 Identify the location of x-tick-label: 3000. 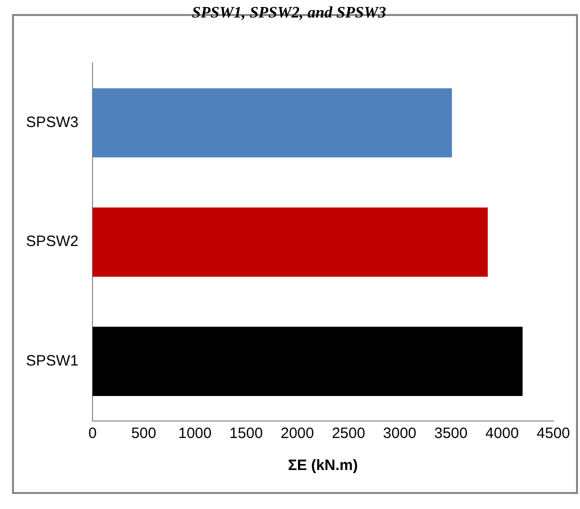
(399, 433).